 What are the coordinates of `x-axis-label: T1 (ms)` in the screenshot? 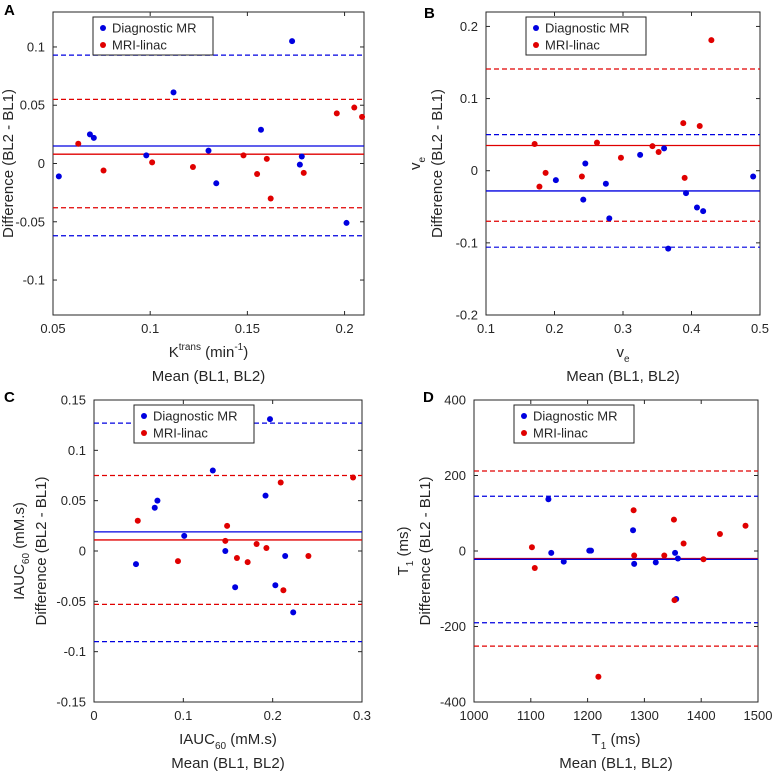 It's located at (616, 741).